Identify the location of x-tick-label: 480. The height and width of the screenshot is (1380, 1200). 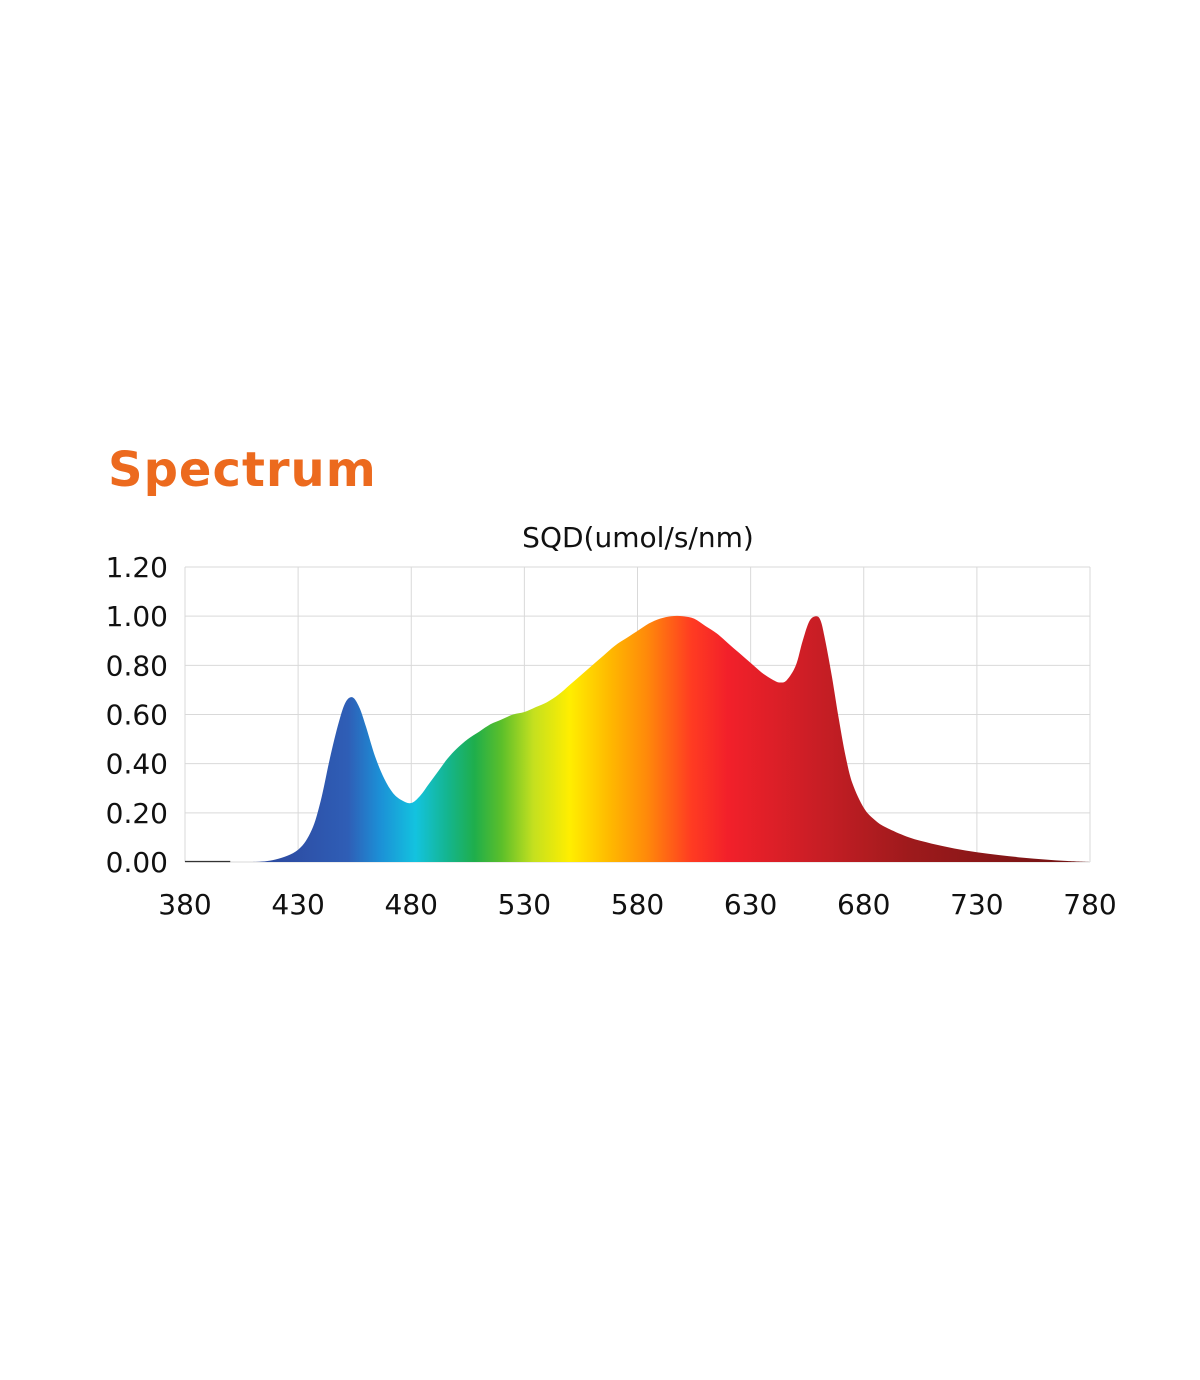
(411, 904).